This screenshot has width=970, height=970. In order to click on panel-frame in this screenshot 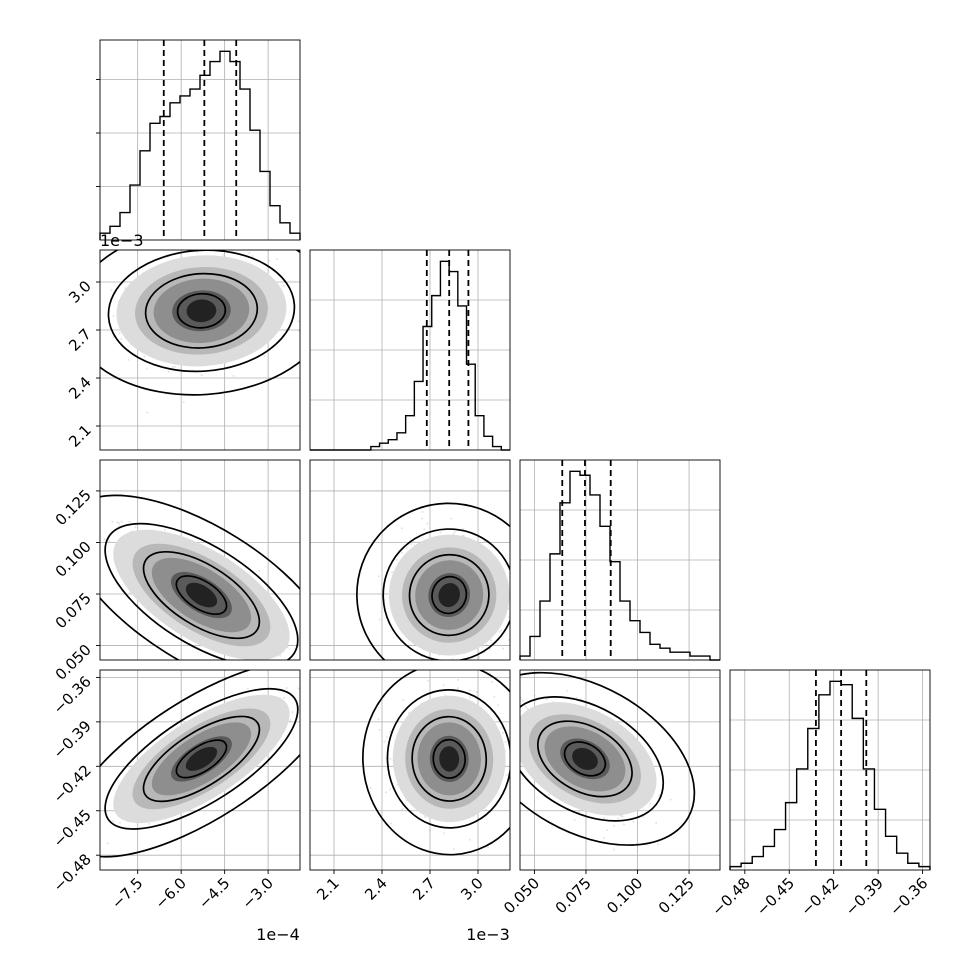, I will do `click(620, 770)`.